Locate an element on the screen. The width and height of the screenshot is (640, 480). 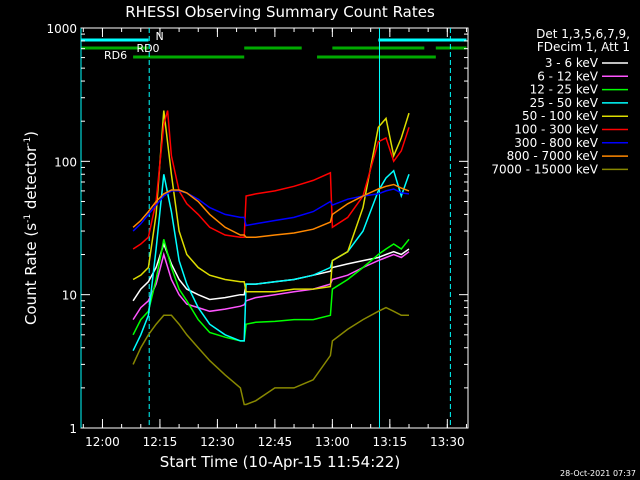
legend-label-800-7000-kev: 800 - 7000 keV is located at coordinates (553, 156).